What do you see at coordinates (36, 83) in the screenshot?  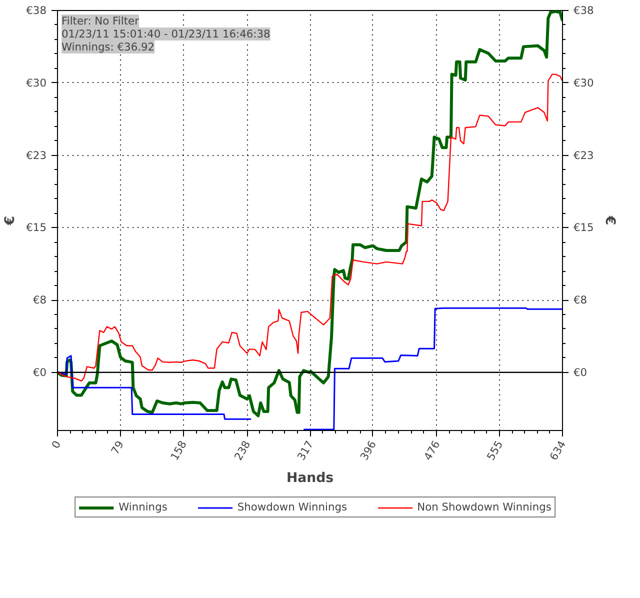 I see `y-tick-label: €30` at bounding box center [36, 83].